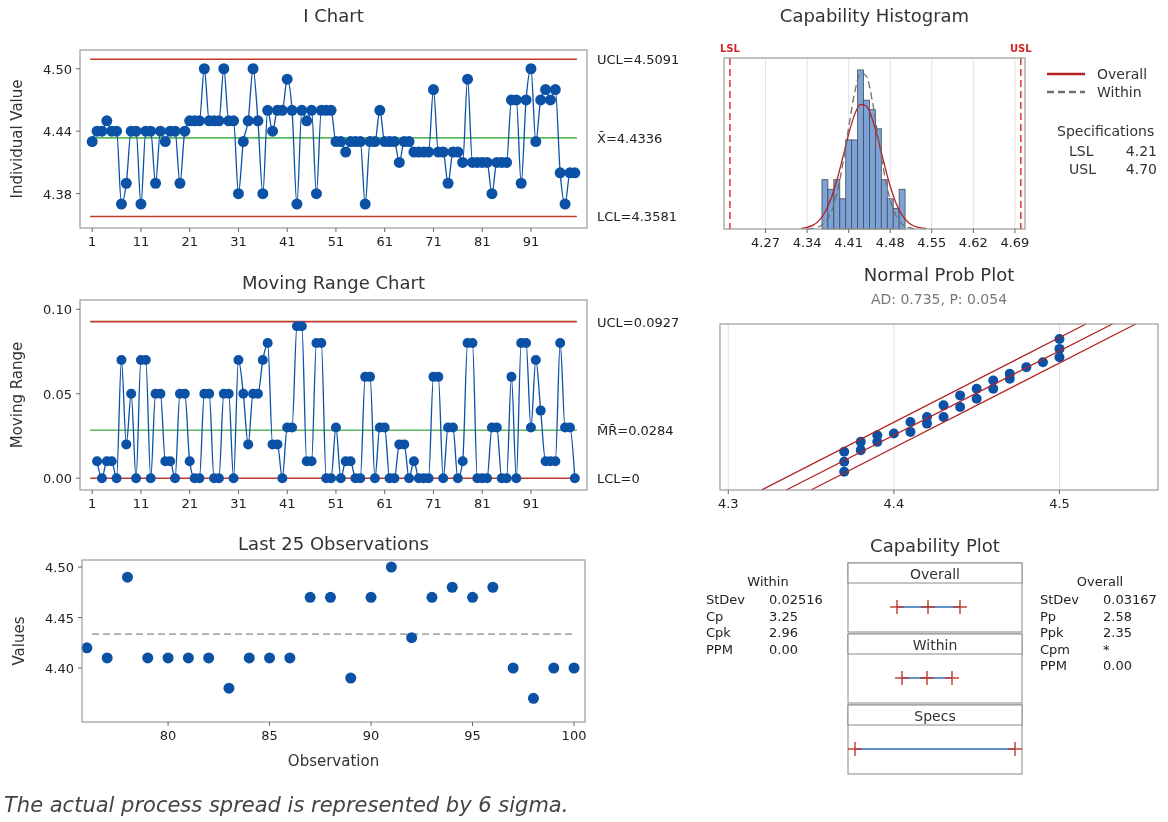  I want to click on ref-line-label: USL, so click(1021, 48).